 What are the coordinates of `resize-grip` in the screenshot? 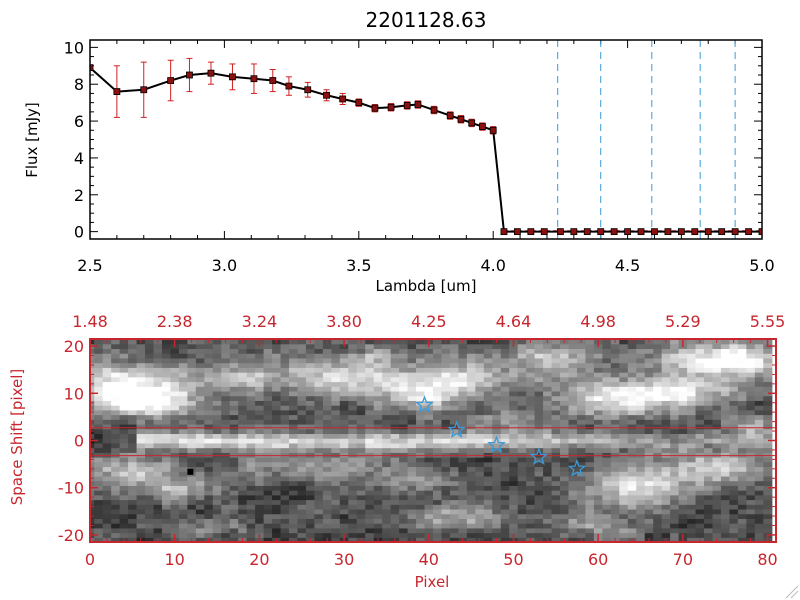 It's located at (792, 592).